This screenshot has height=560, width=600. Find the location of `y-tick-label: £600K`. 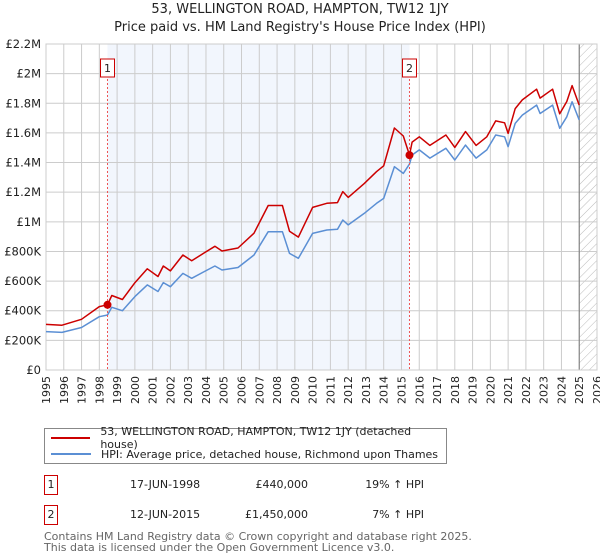

y-tick-label: £600K is located at coordinates (22, 281).